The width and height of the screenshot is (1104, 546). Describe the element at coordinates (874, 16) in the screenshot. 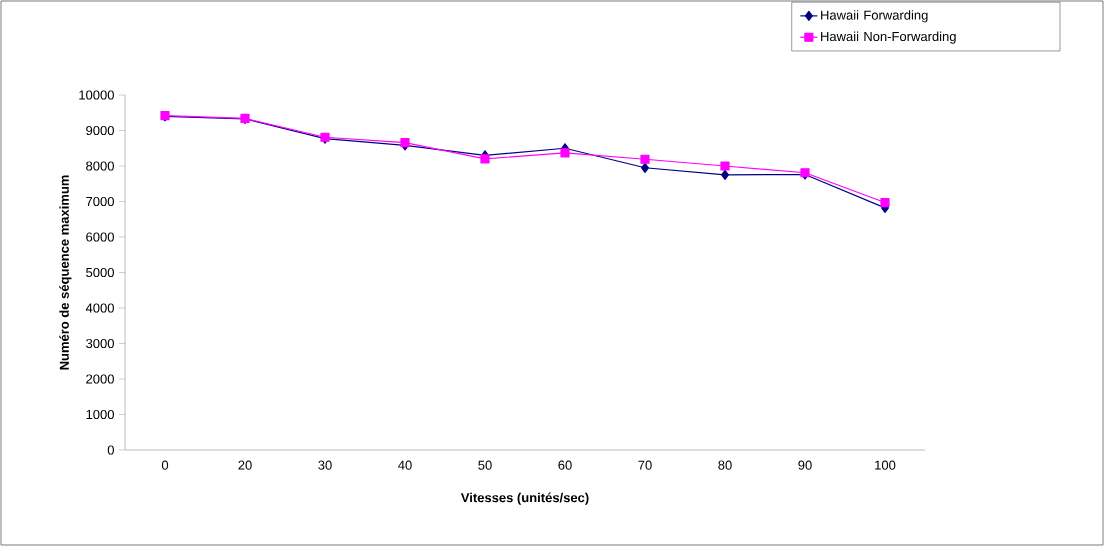

I see `legend-label: Hawaii Forwarding` at that location.